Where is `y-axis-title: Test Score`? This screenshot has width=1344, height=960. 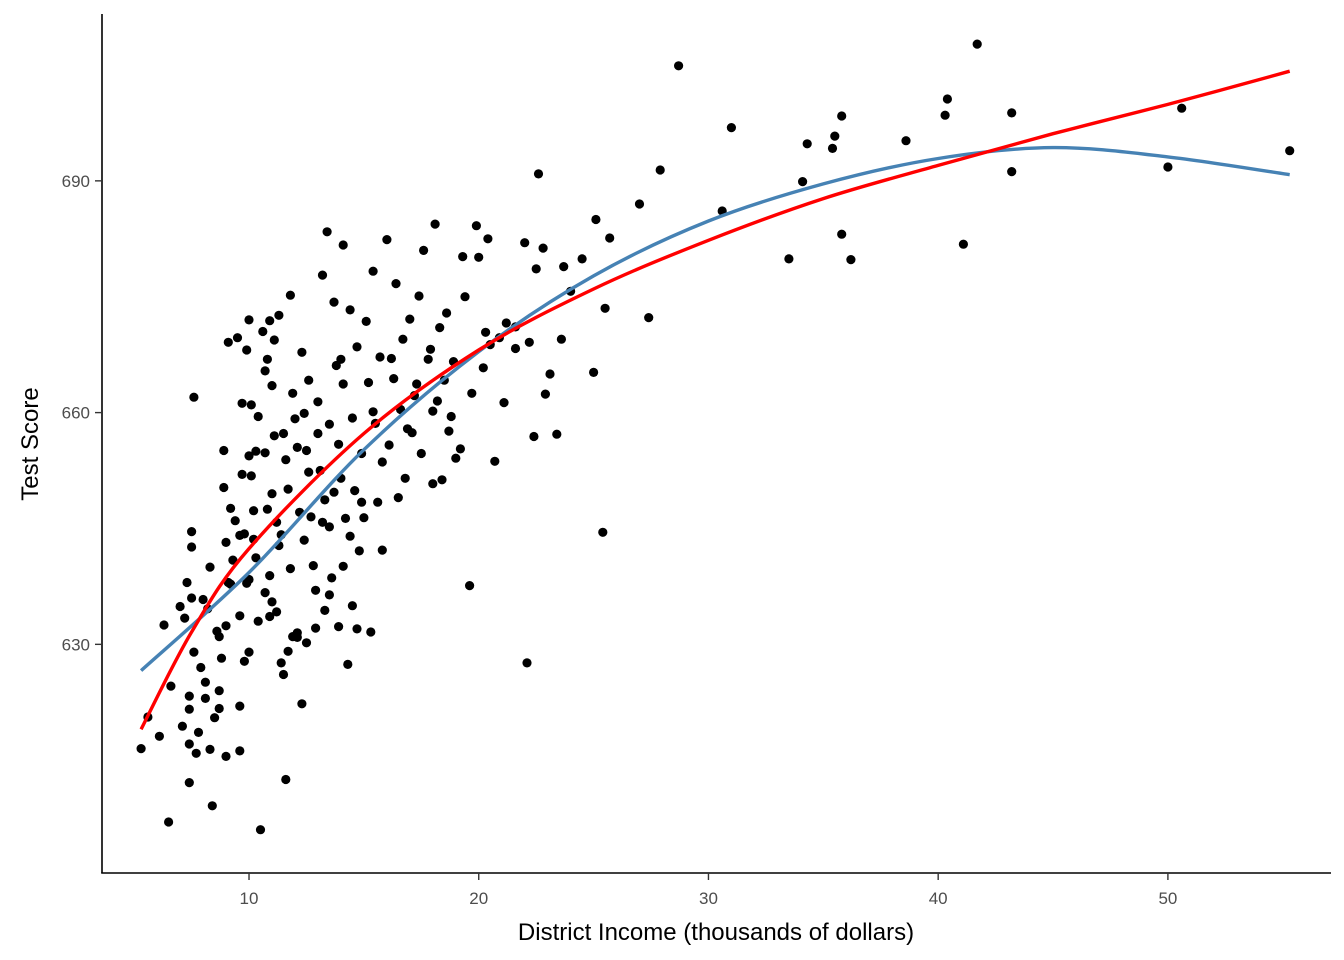
y-axis-title: Test Score is located at coordinates (30, 443).